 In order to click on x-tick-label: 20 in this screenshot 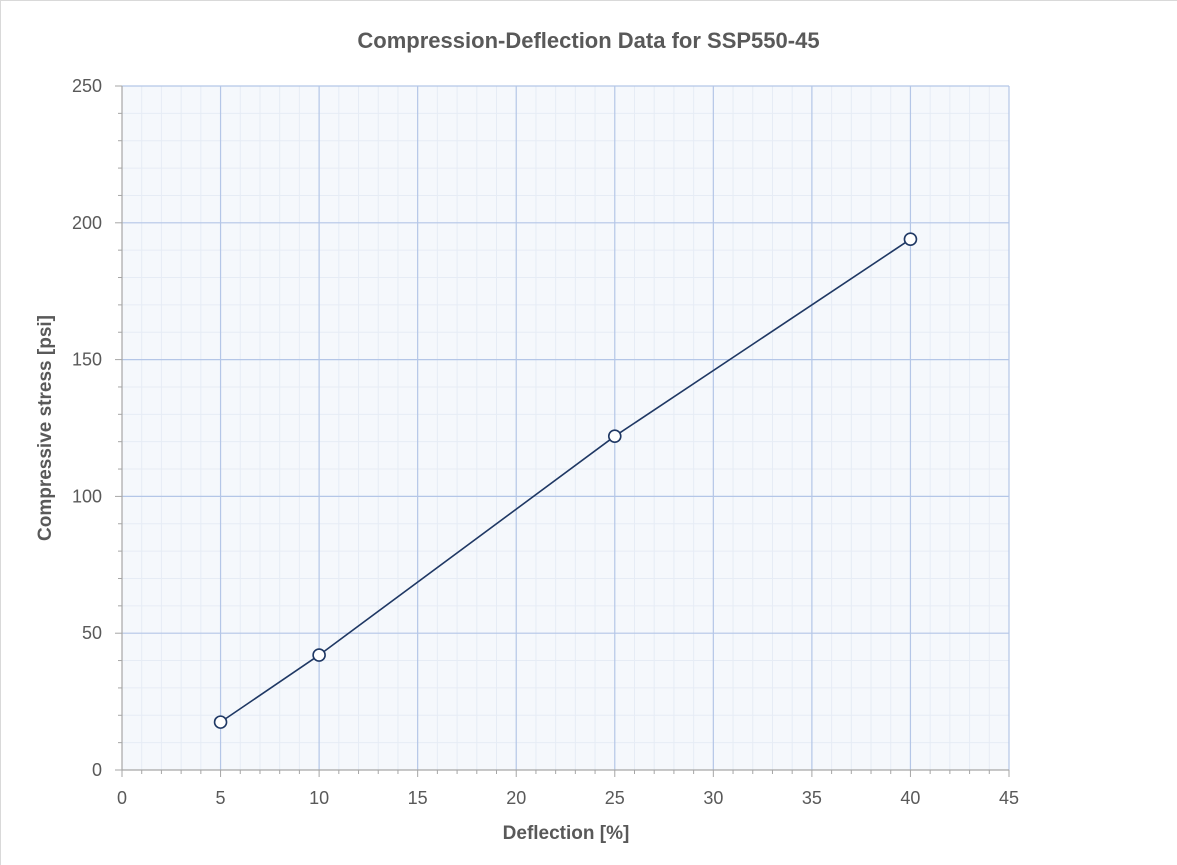, I will do `click(516, 798)`.